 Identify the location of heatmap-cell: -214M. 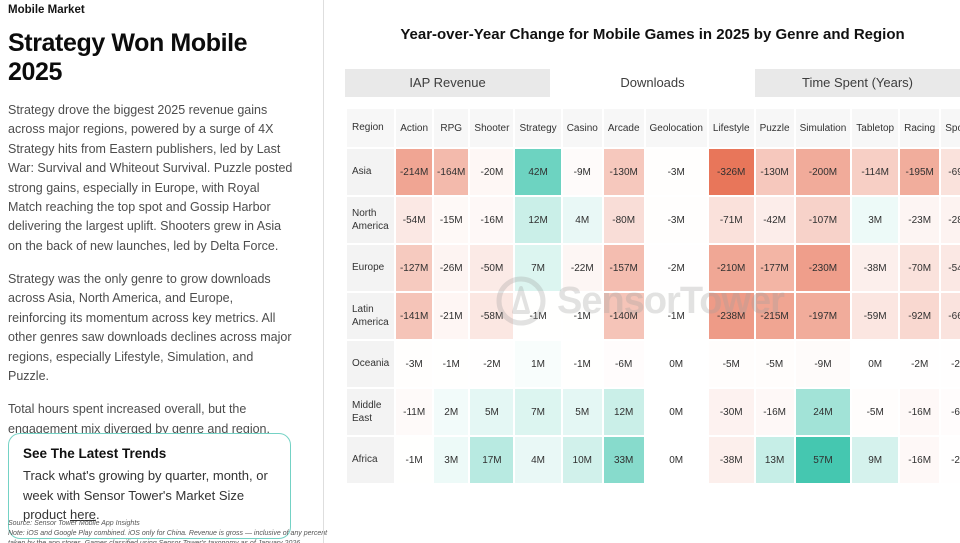
(414, 172).